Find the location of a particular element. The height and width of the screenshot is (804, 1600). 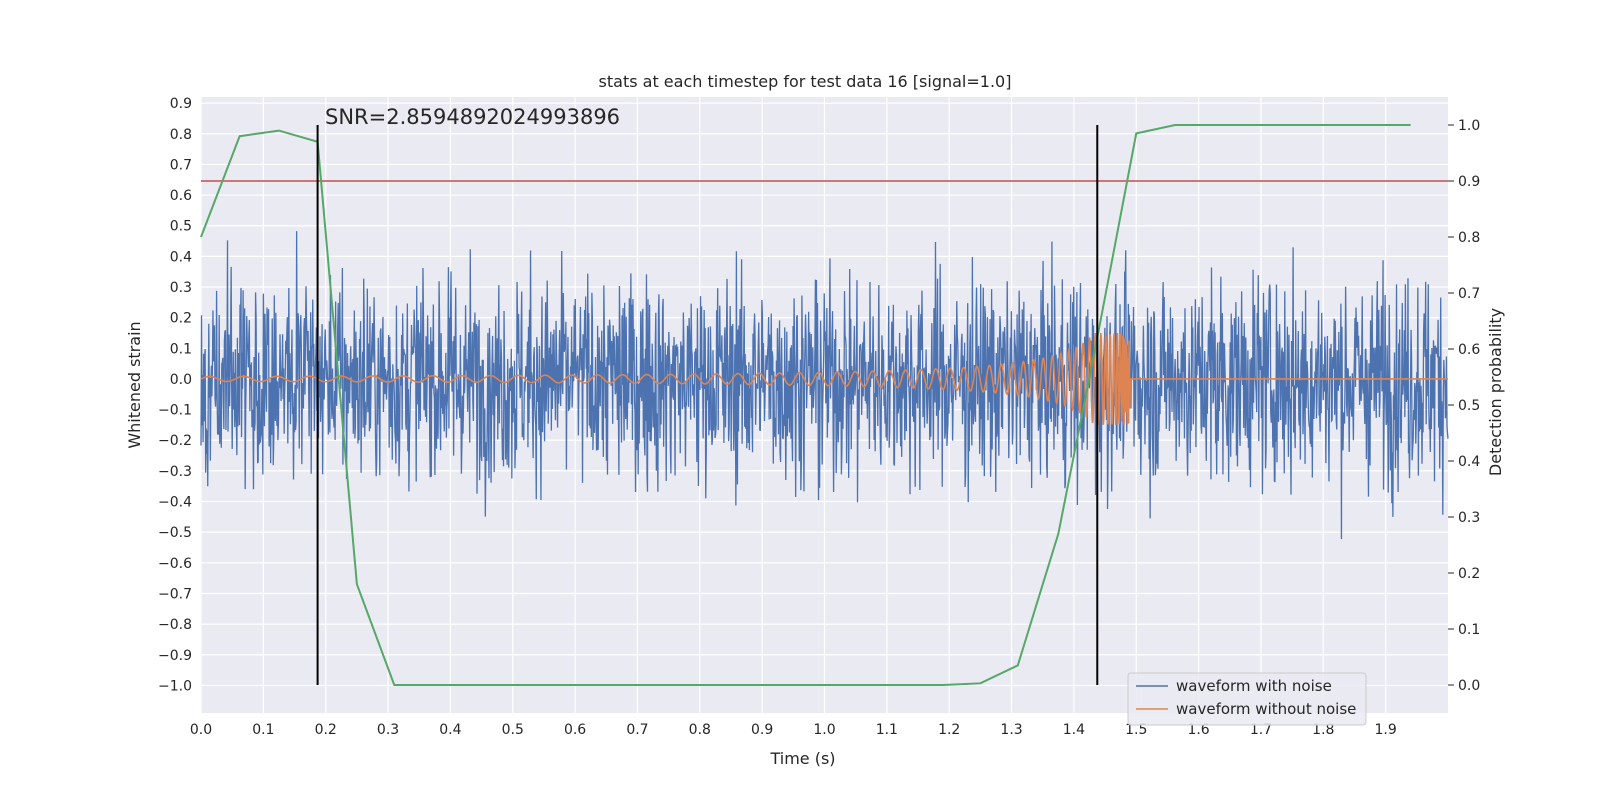

y2-tick-label: 0.9 is located at coordinates (1469, 182).